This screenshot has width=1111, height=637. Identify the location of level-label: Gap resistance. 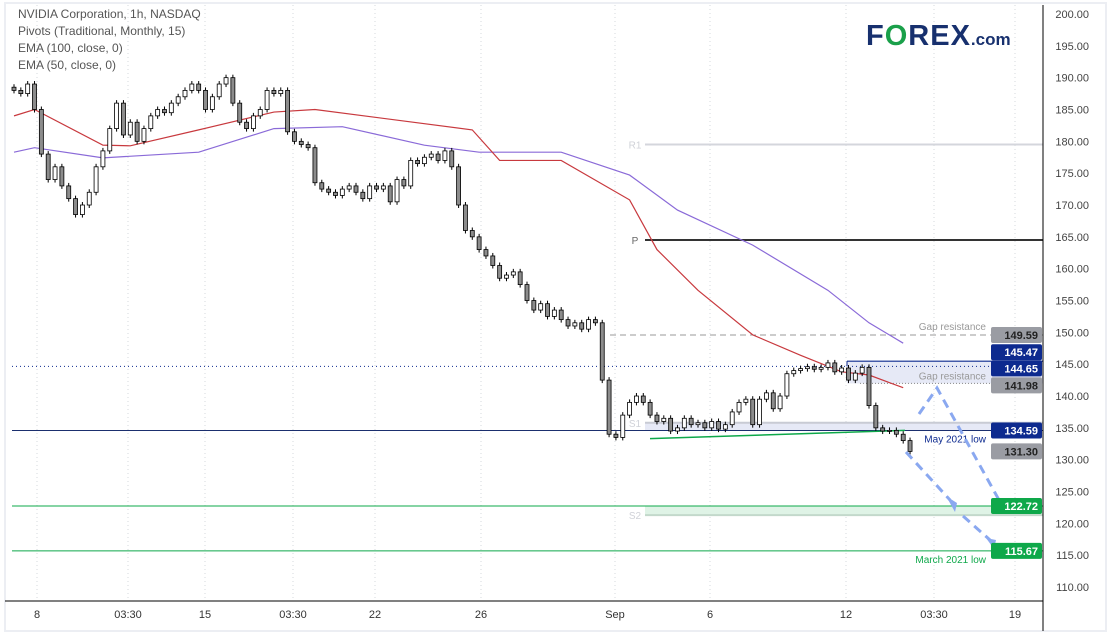
(953, 327).